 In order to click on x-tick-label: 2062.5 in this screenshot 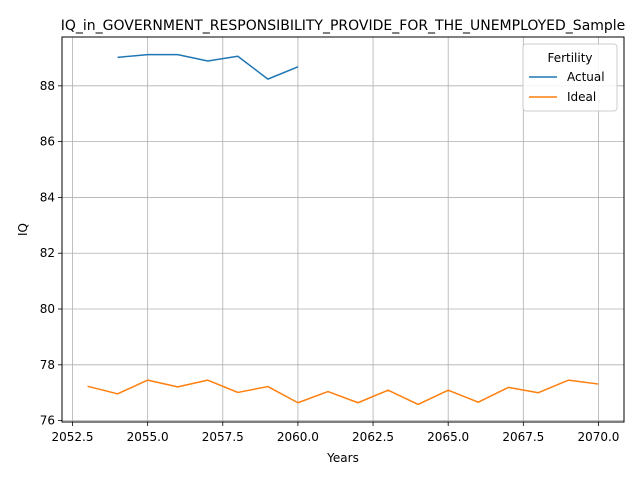, I will do `click(373, 437)`.